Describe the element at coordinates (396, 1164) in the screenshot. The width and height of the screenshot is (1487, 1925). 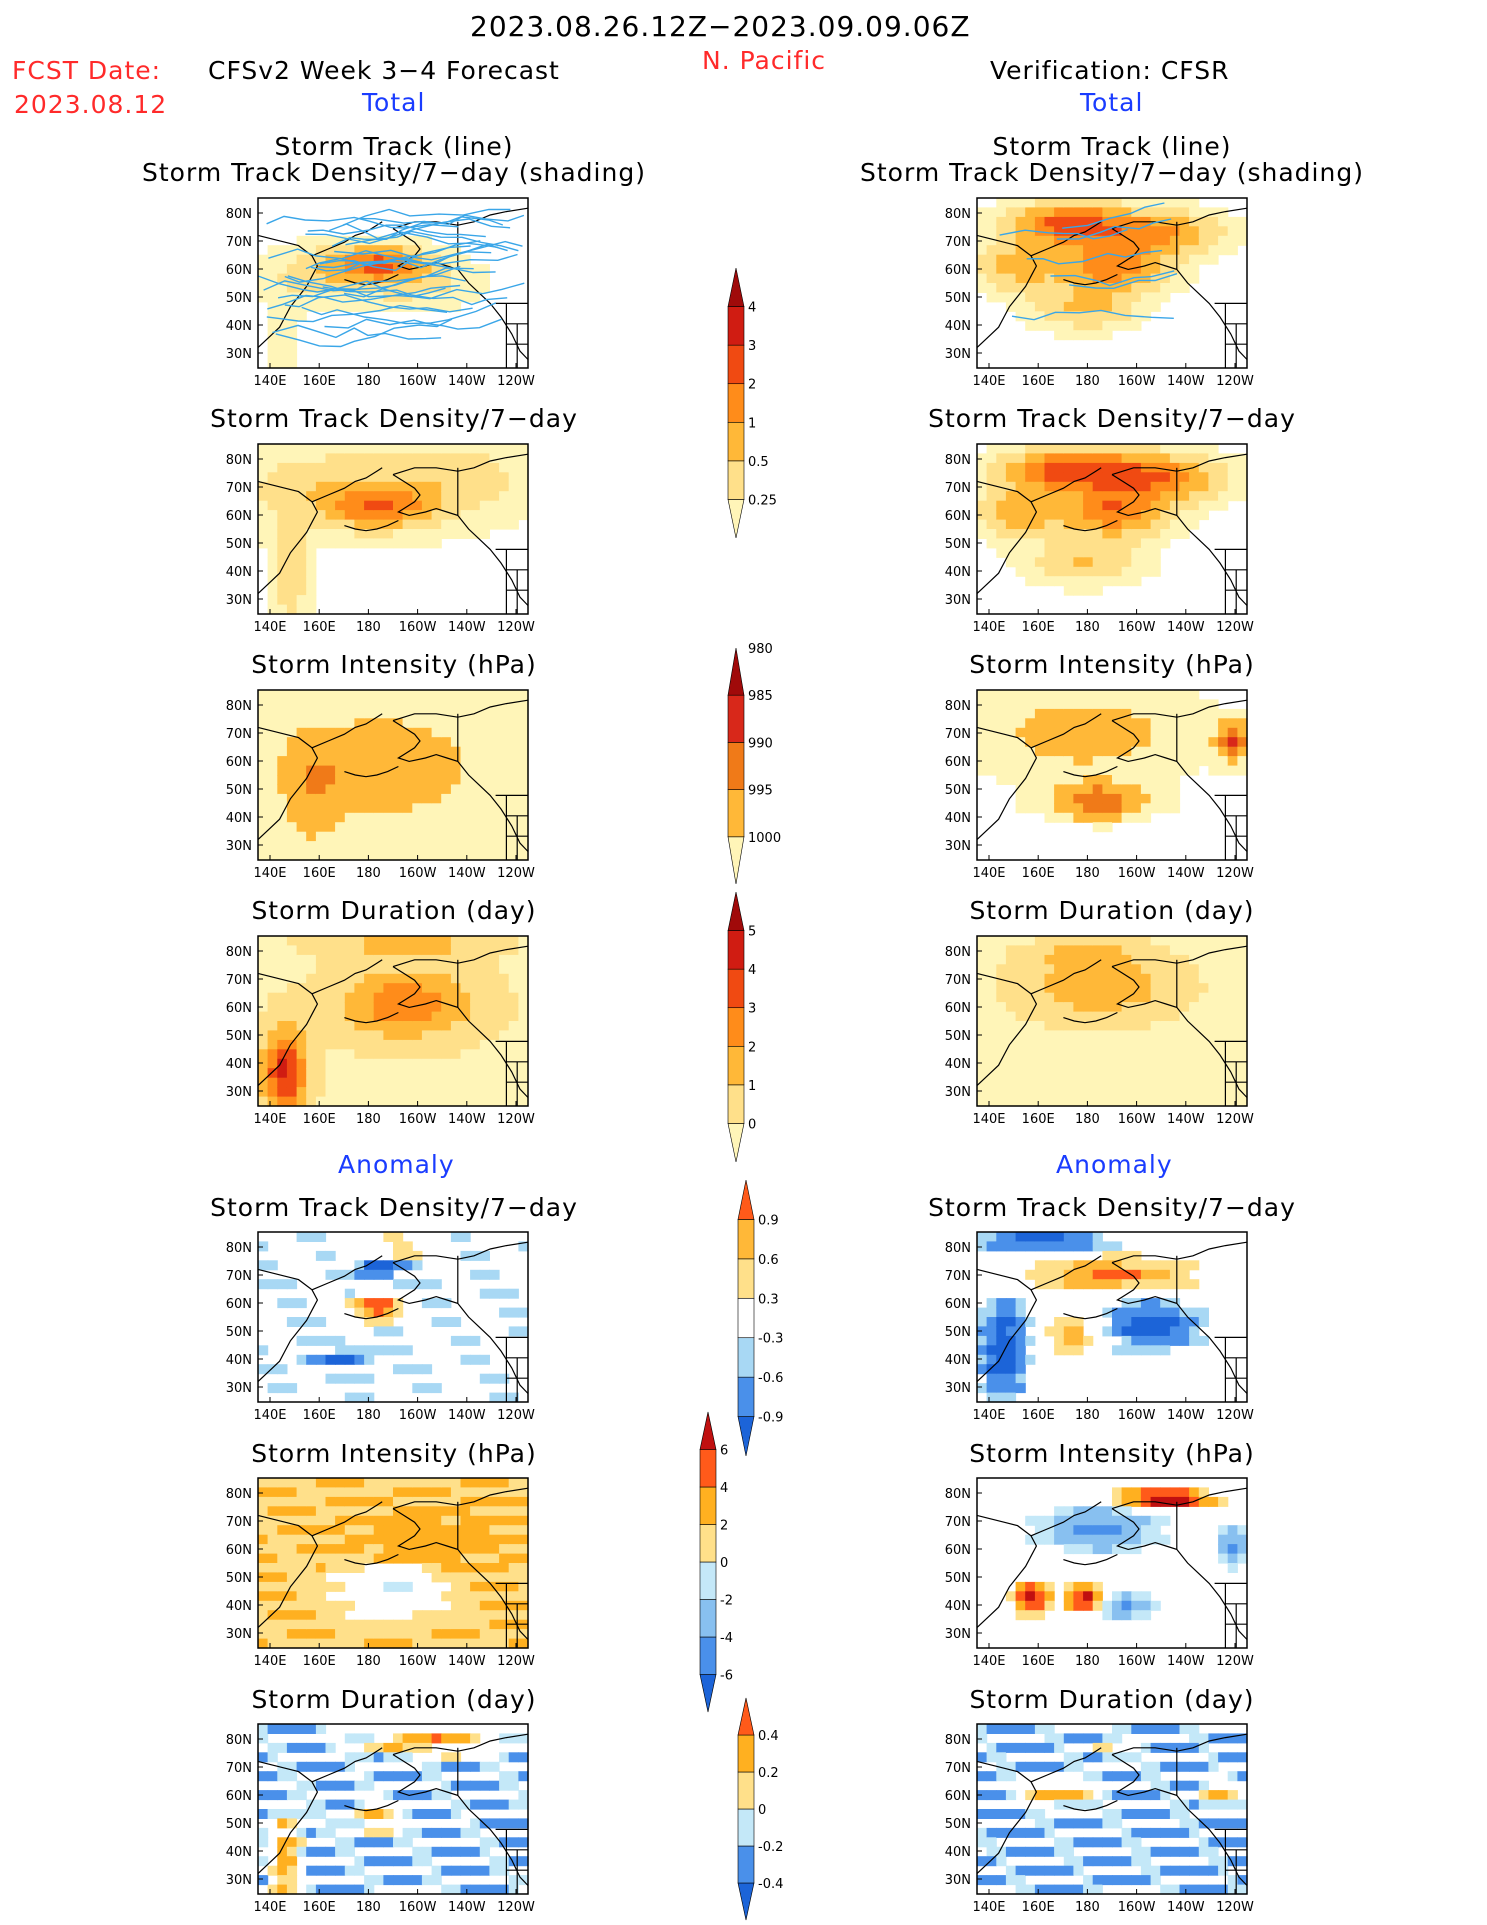
I see `forecast-anomaly-label: Anomaly` at that location.